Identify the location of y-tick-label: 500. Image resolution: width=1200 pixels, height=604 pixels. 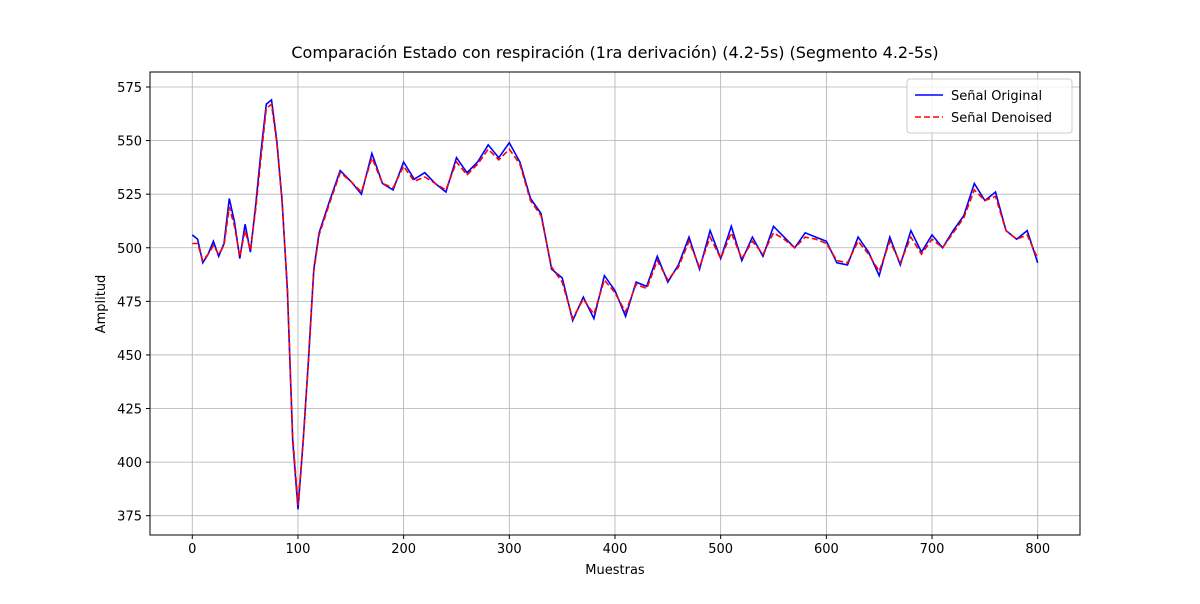
(129, 249).